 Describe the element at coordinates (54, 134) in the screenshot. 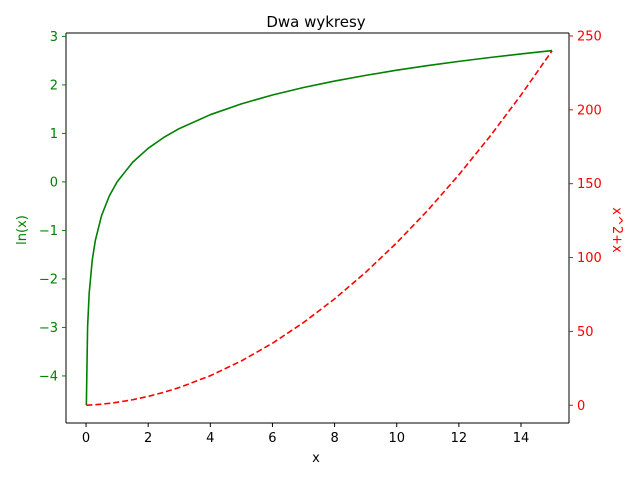

I see `y-left-tick-label: 1` at that location.